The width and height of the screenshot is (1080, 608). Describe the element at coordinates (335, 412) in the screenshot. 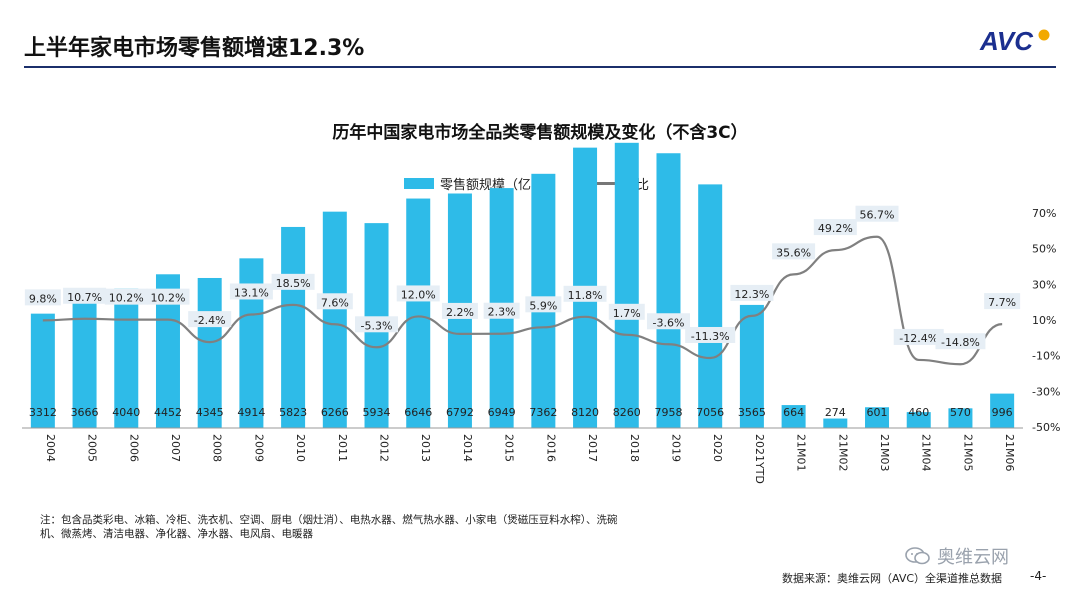

I see `bar-value-label: 6266` at that location.